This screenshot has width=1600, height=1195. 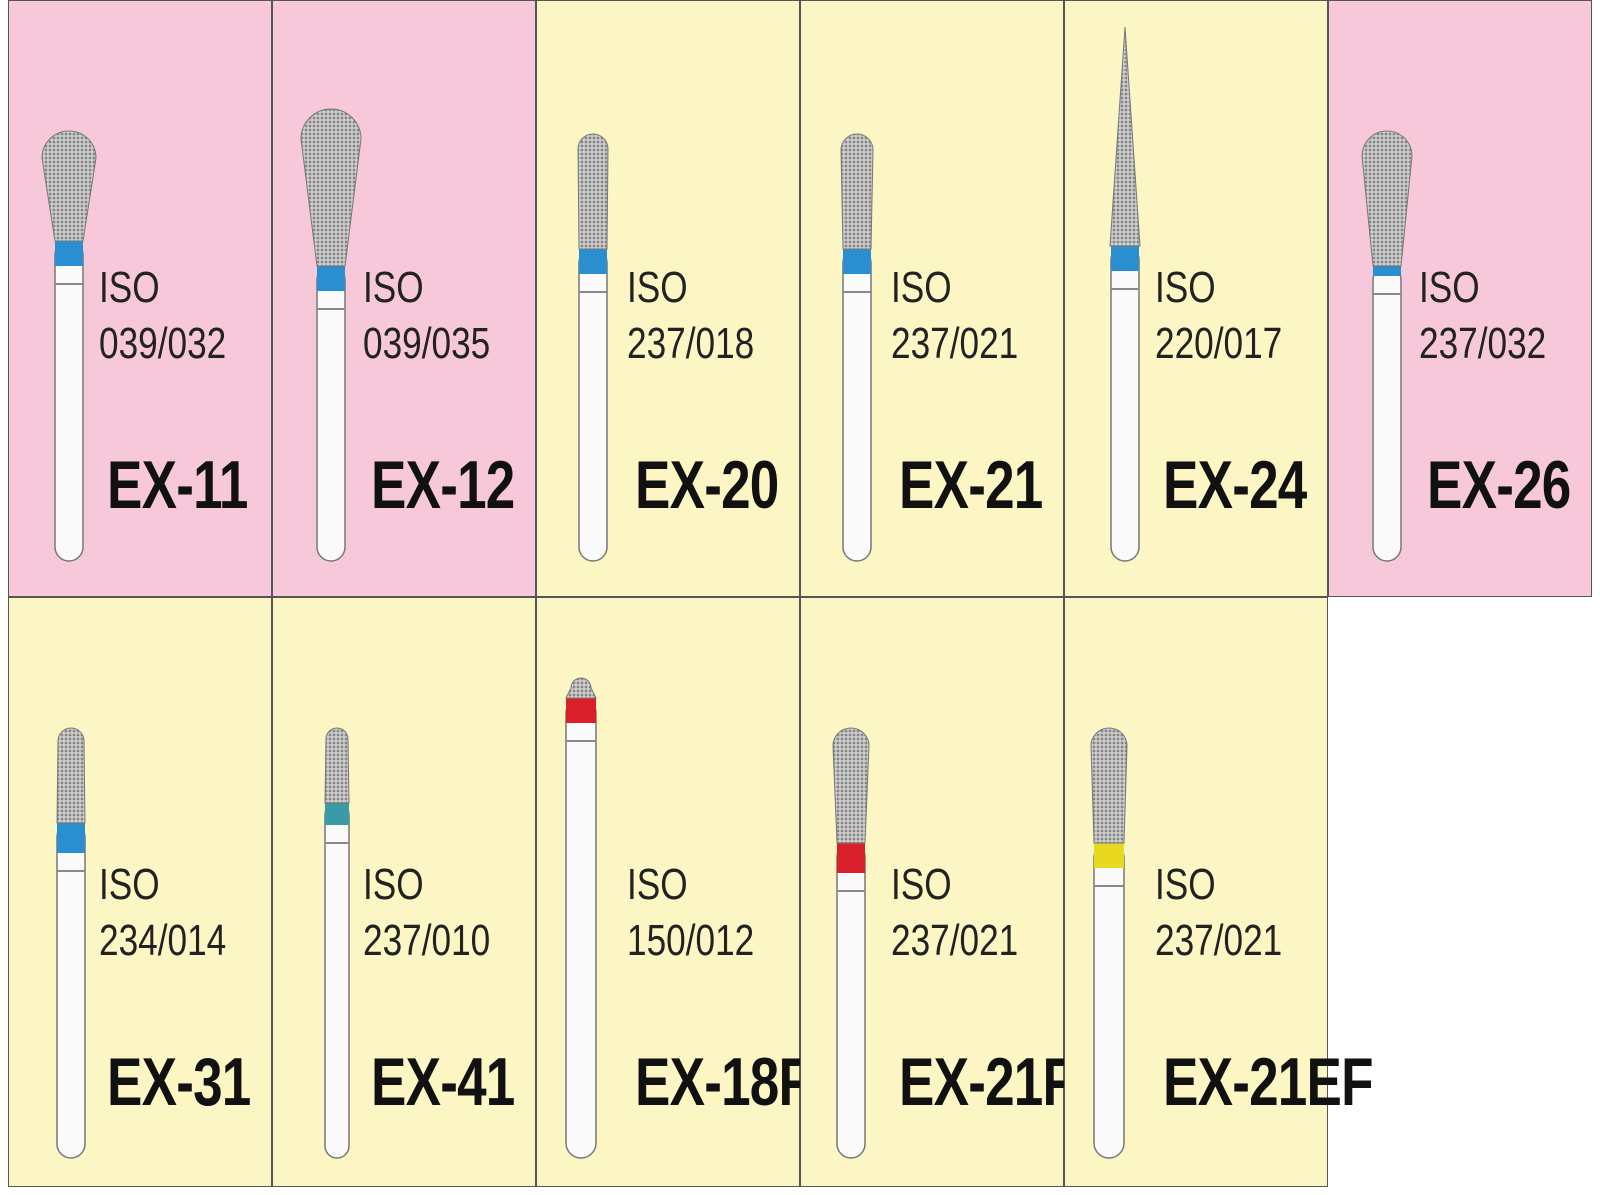 What do you see at coordinates (723, 1082) in the screenshot?
I see `product-code: EX-18F` at bounding box center [723, 1082].